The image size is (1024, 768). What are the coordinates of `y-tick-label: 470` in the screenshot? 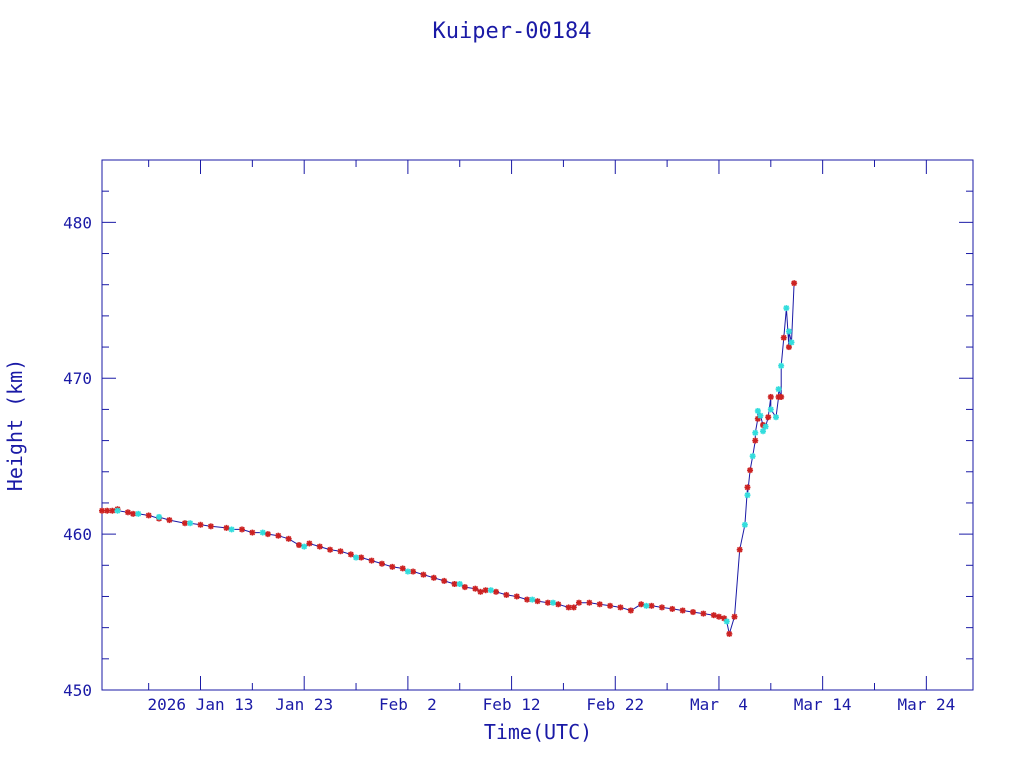 It's located at (77, 378).